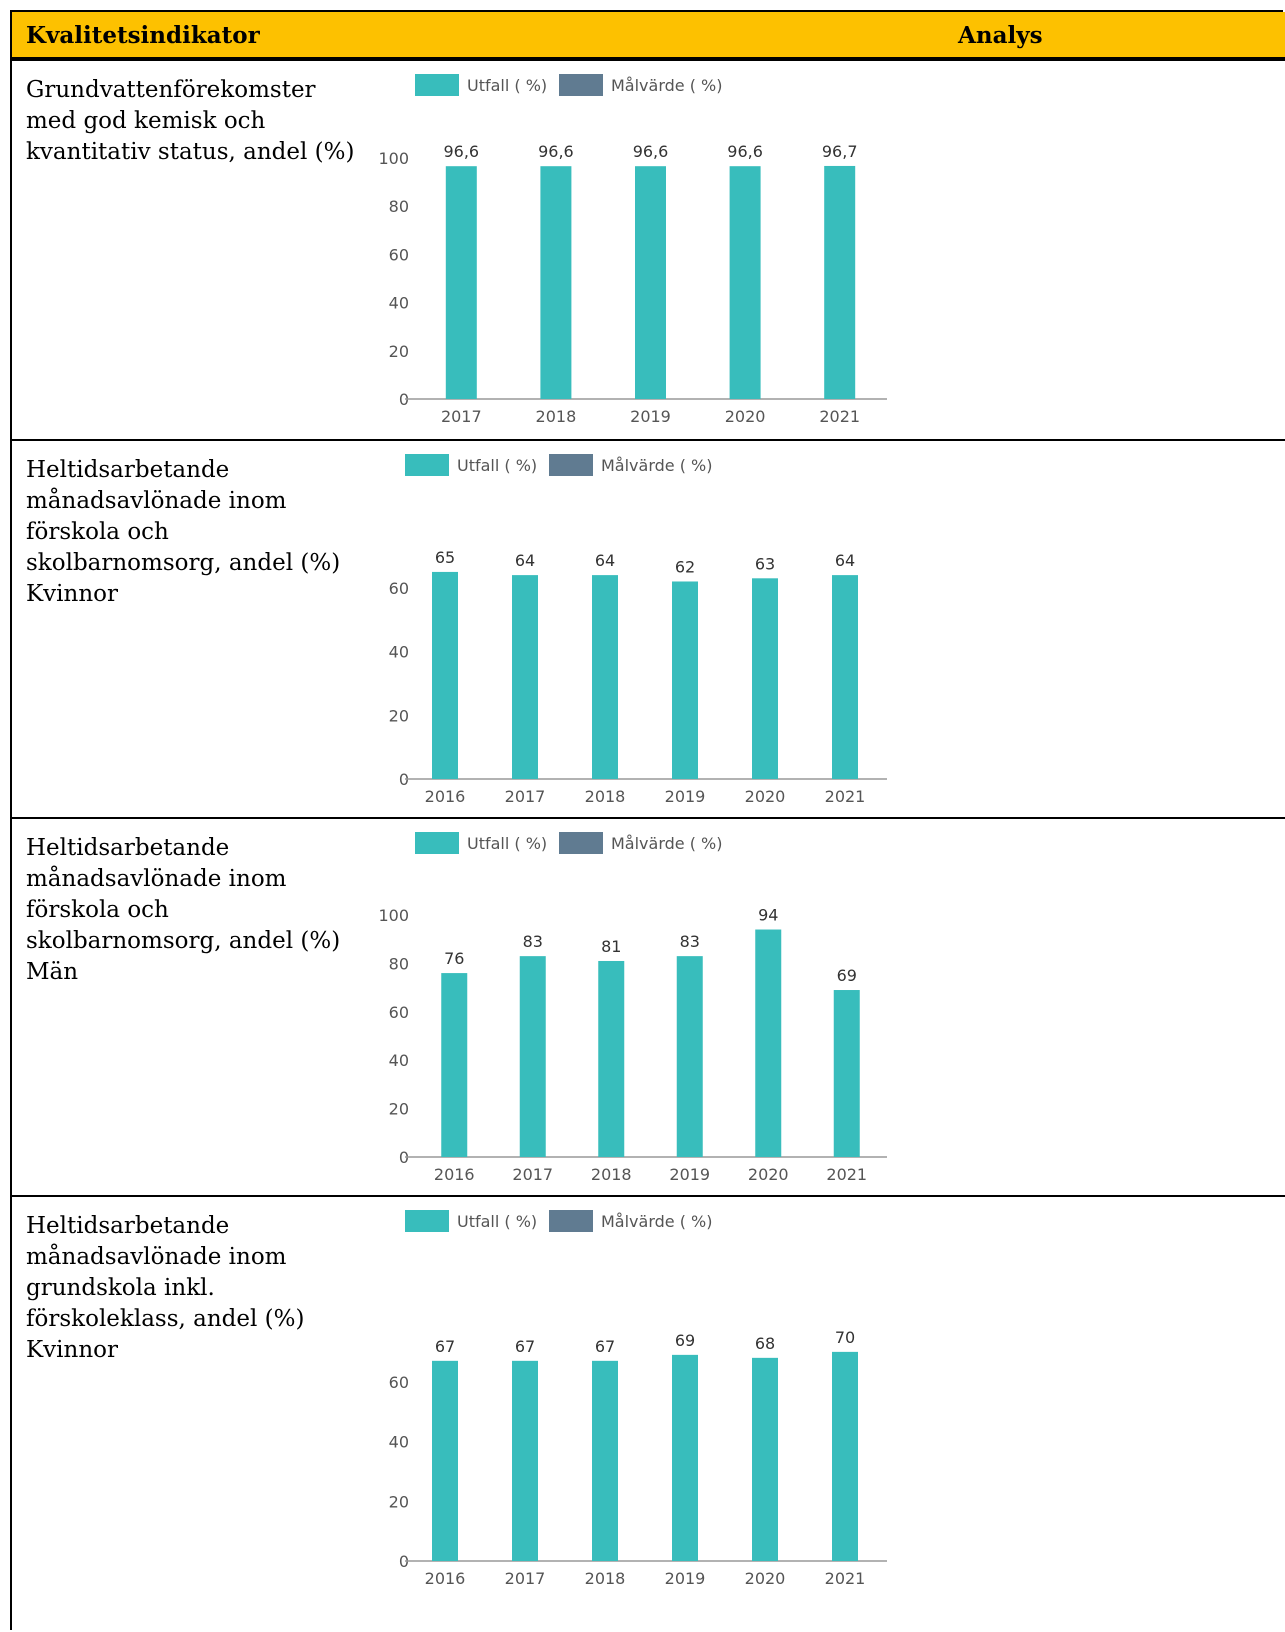 This screenshot has height=1632, width=1285. What do you see at coordinates (685, 566) in the screenshot?
I see `bar-value-label: 62` at bounding box center [685, 566].